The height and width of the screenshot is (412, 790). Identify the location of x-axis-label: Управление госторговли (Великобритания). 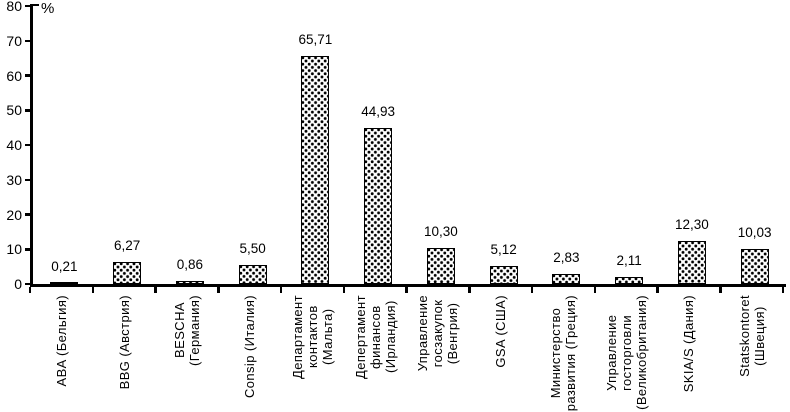
(626, 352).